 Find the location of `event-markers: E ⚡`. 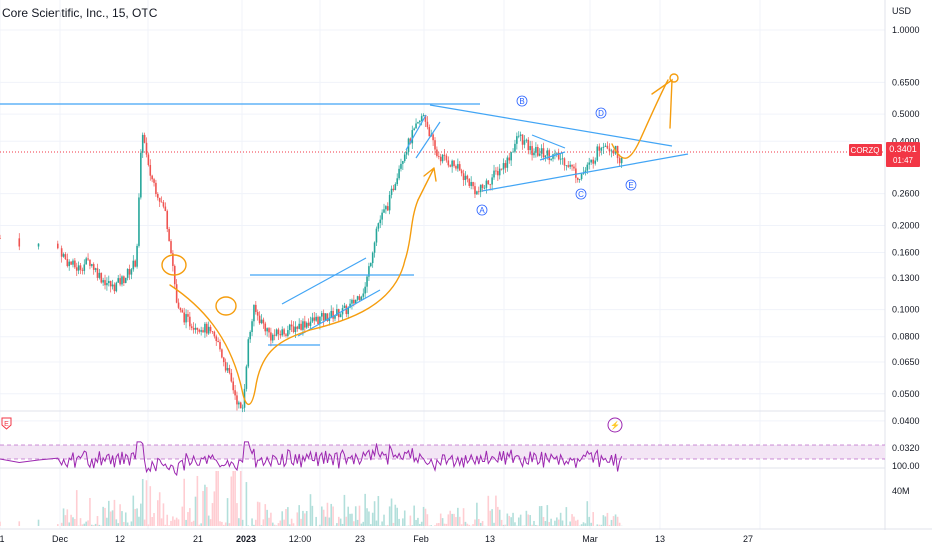

event-markers: E ⚡ is located at coordinates (312, 425).